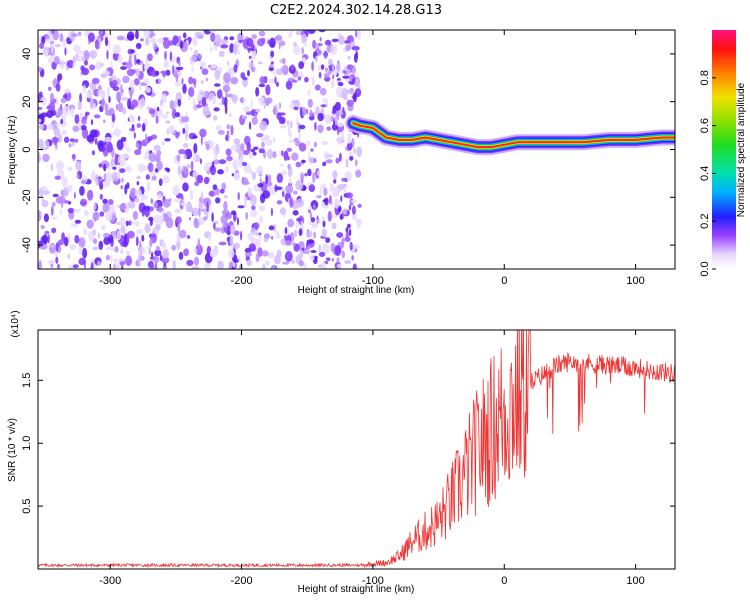 The width and height of the screenshot is (750, 600). Describe the element at coordinates (373, 581) in the screenshot. I see `x-tick-label: -100` at that location.